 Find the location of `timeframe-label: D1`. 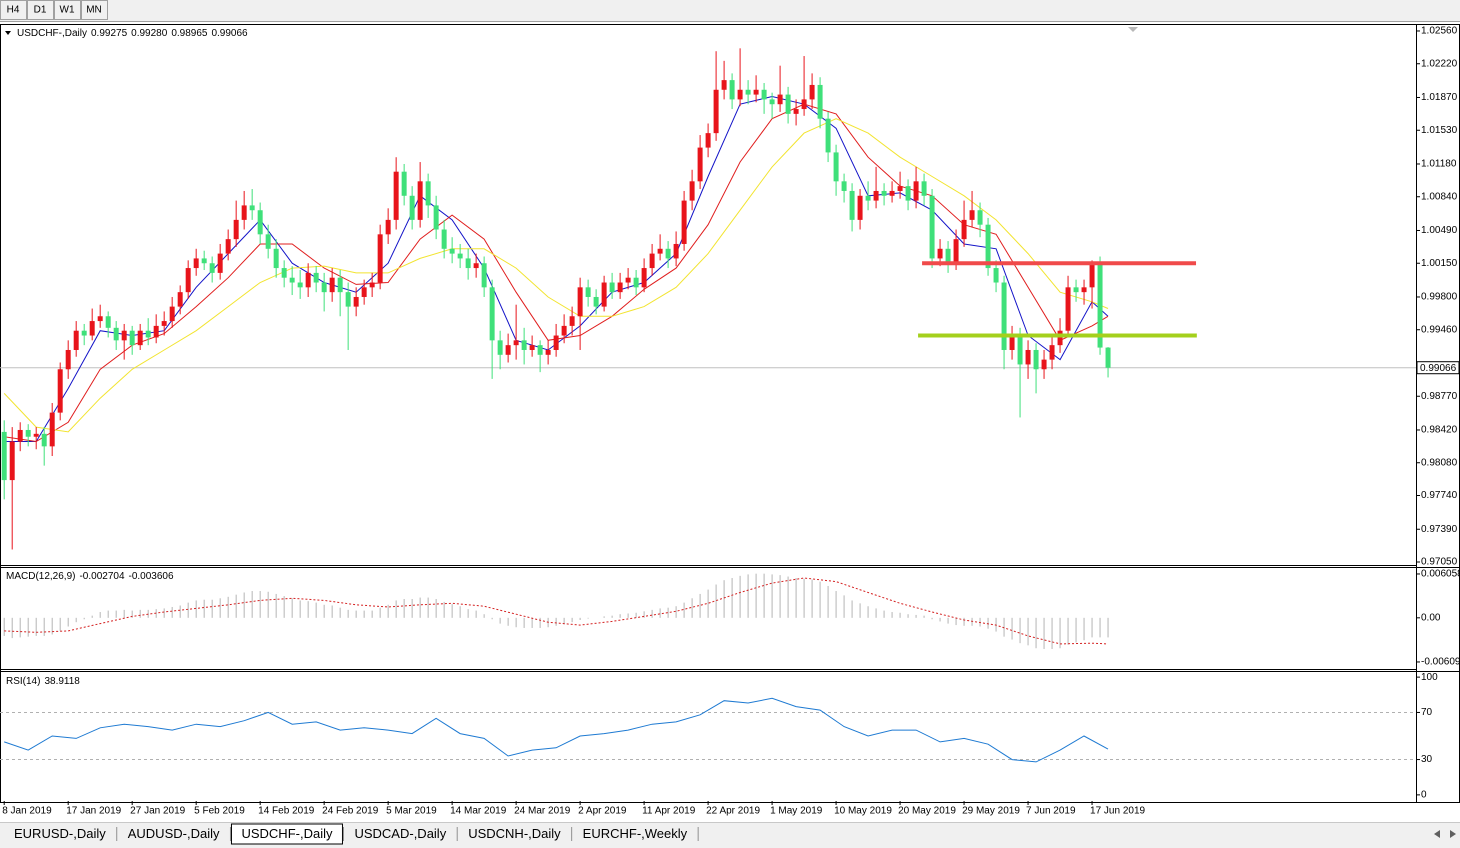

timeframe-label: D1 is located at coordinates (40, 10).